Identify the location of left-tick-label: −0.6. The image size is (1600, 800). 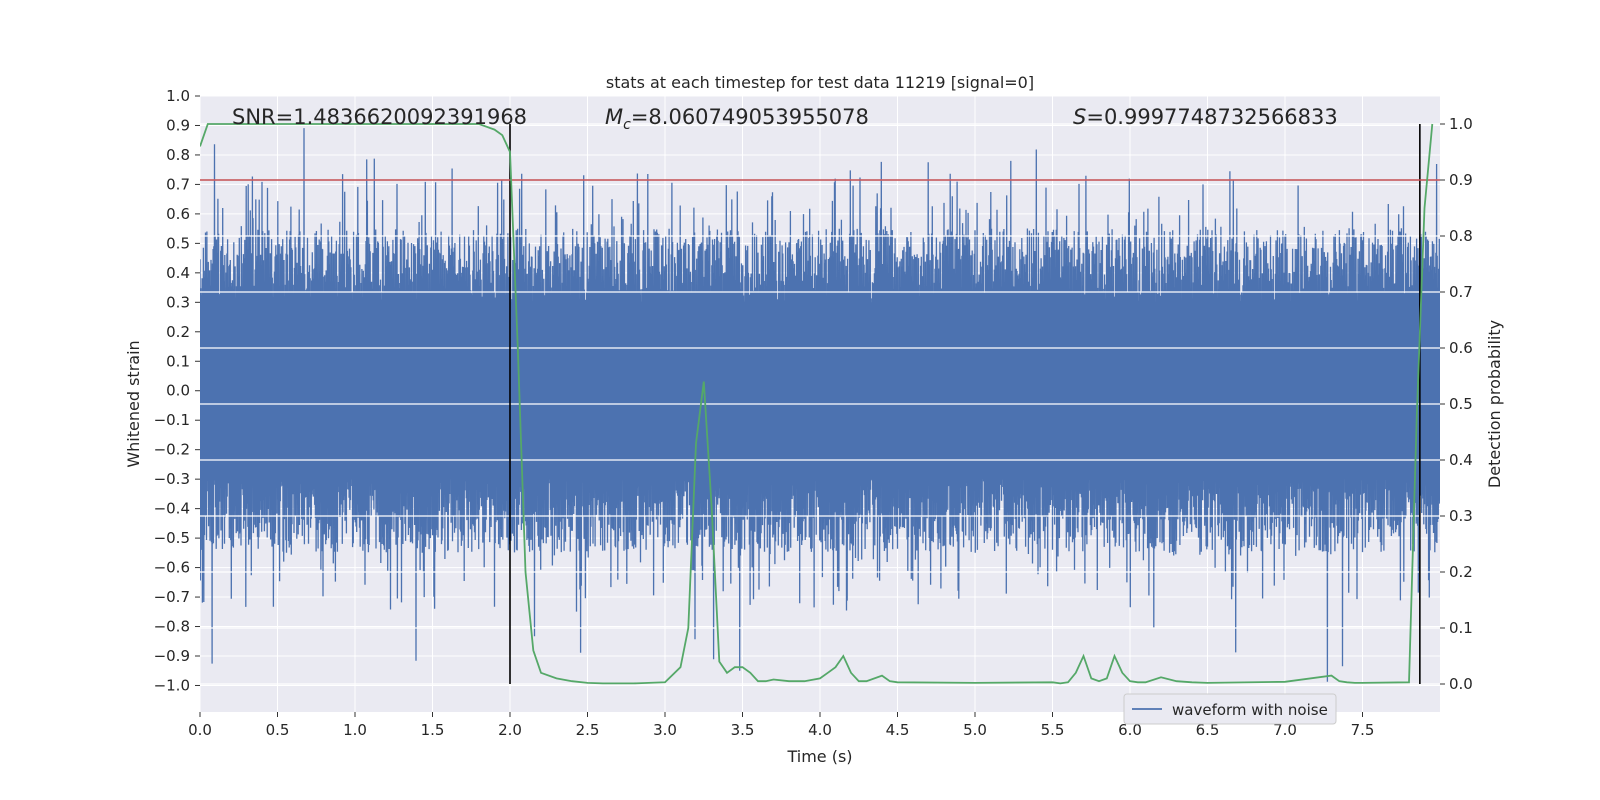
(172, 568).